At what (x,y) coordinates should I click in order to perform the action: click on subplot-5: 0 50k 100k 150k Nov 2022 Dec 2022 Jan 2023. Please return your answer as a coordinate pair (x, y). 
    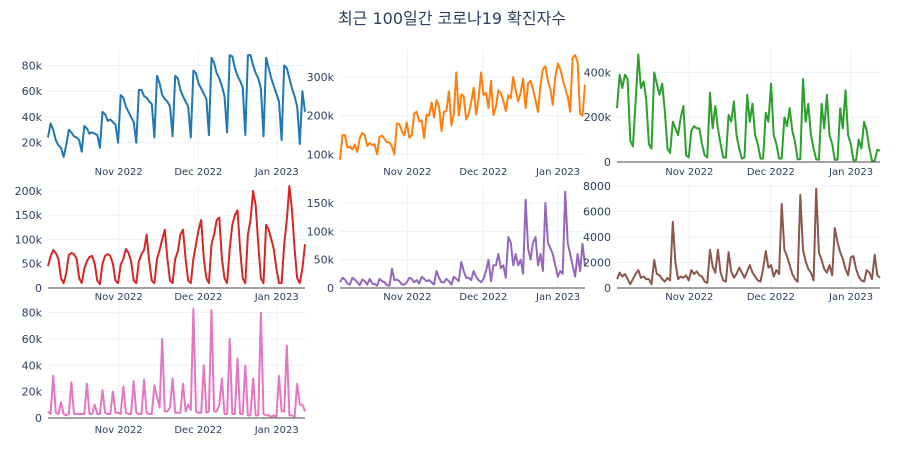
    Looking at the image, I should click on (446, 244).